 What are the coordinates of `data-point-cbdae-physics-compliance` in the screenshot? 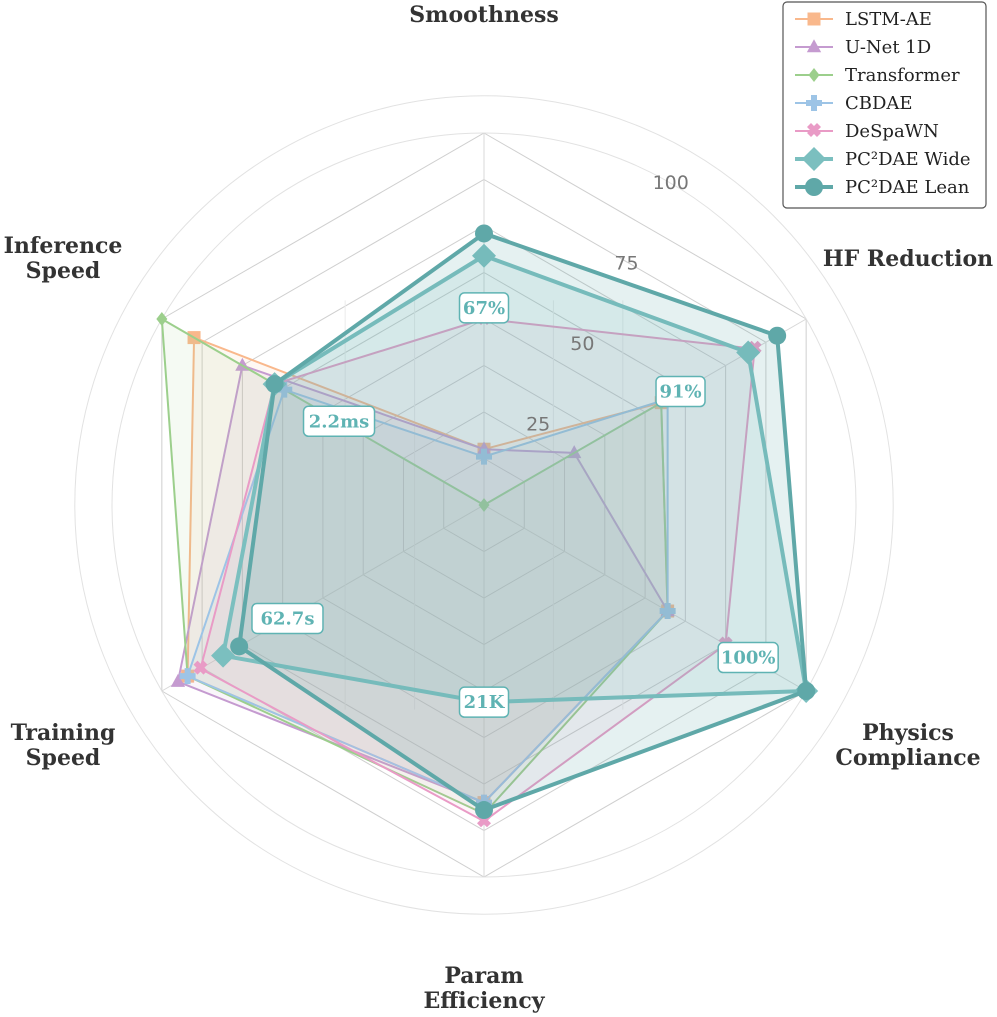 It's located at (667, 611).